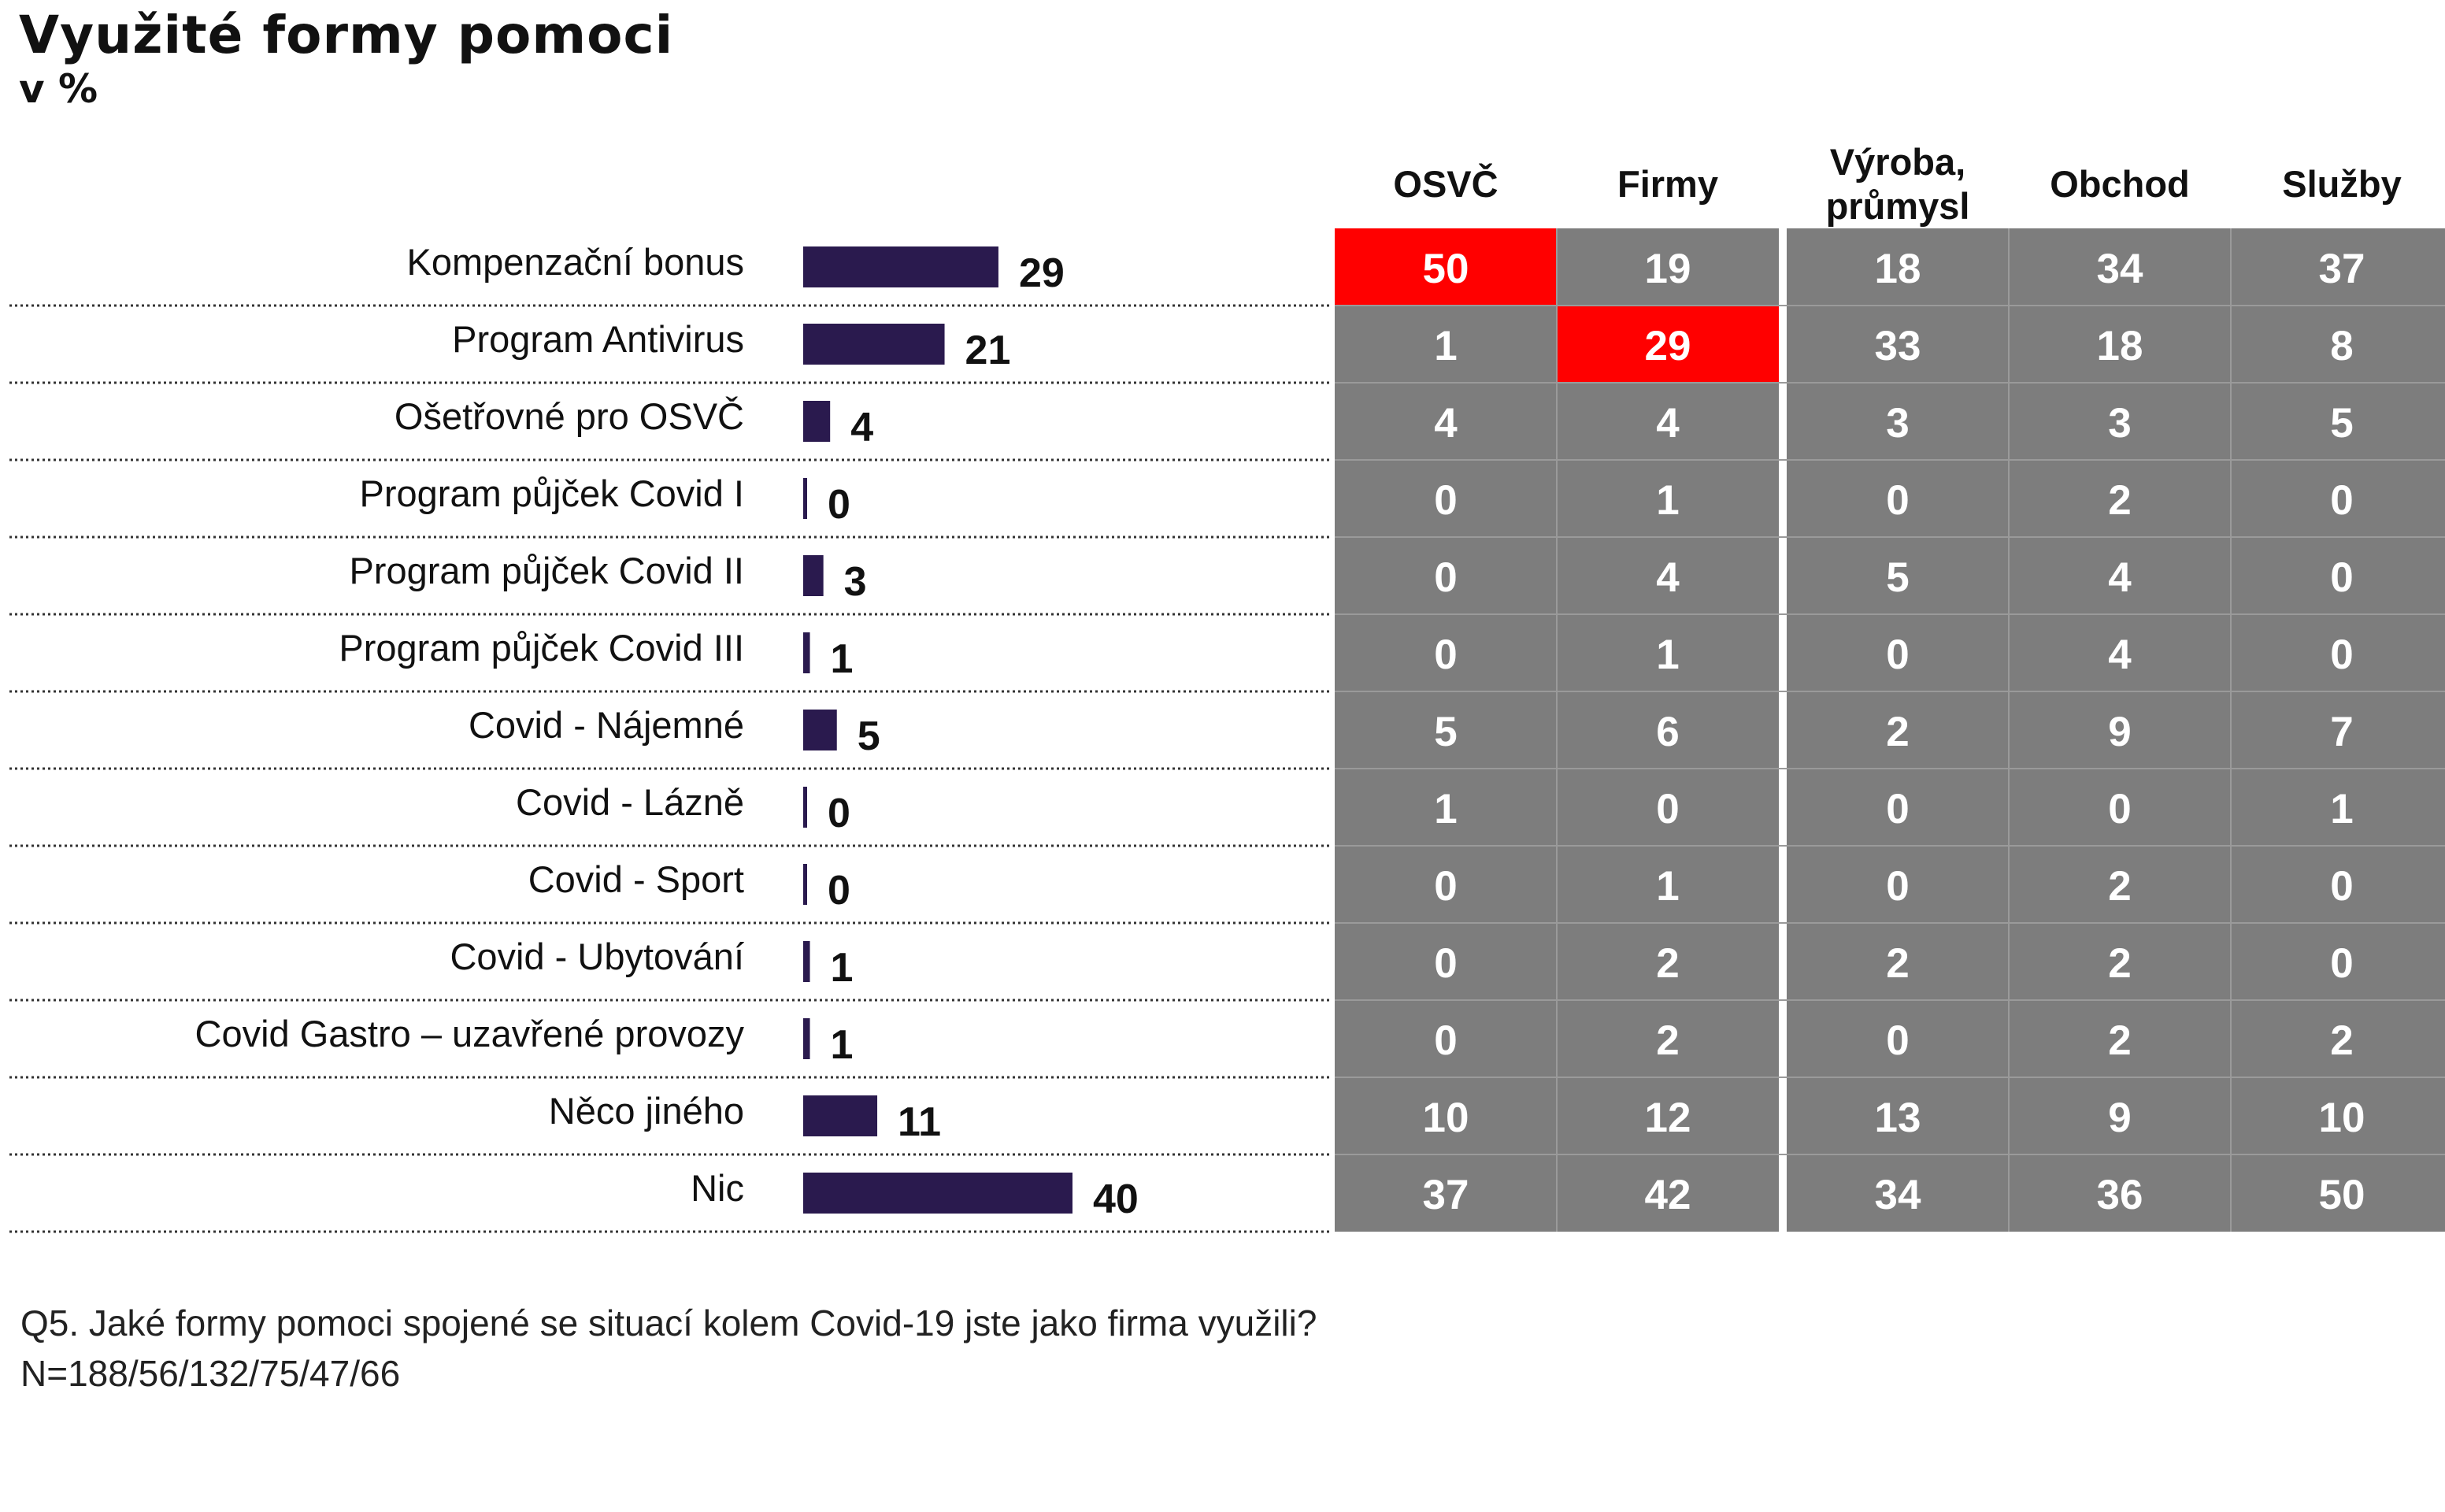  What do you see at coordinates (607, 725) in the screenshot?
I see `row-label: Covid - Nájemné` at bounding box center [607, 725].